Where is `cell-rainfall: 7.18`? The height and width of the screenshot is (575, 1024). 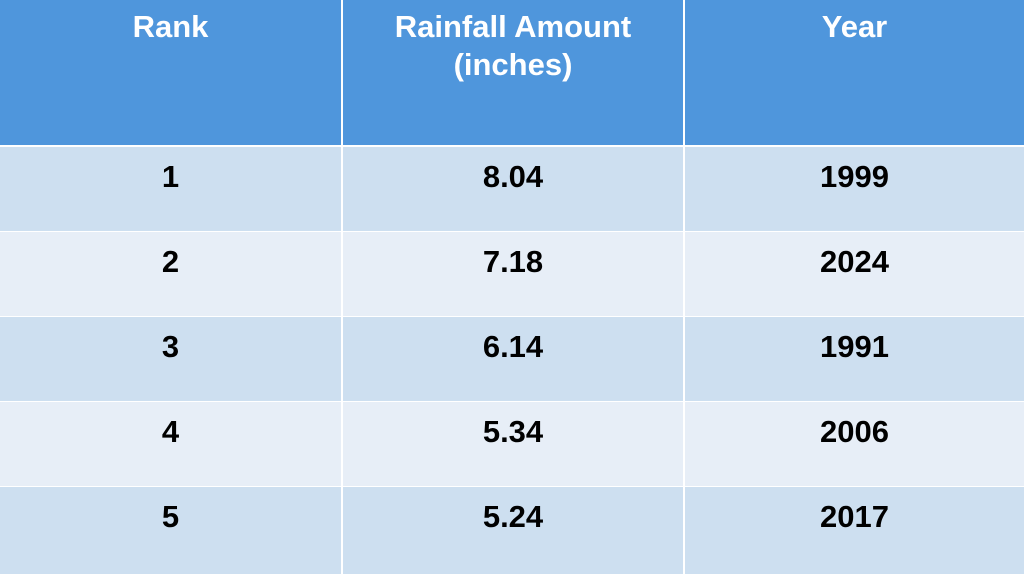
cell-rainfall: 7.18 is located at coordinates (512, 274).